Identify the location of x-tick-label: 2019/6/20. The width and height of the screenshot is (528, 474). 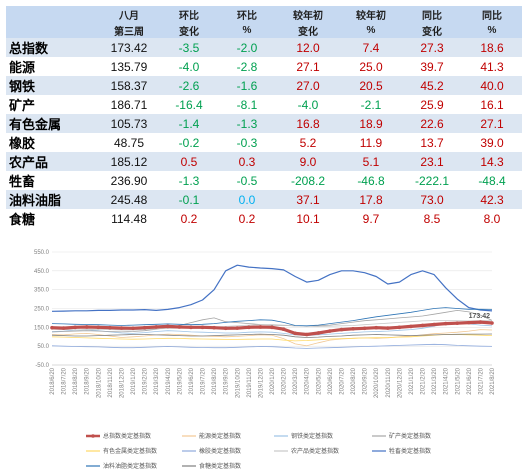
(192, 380).